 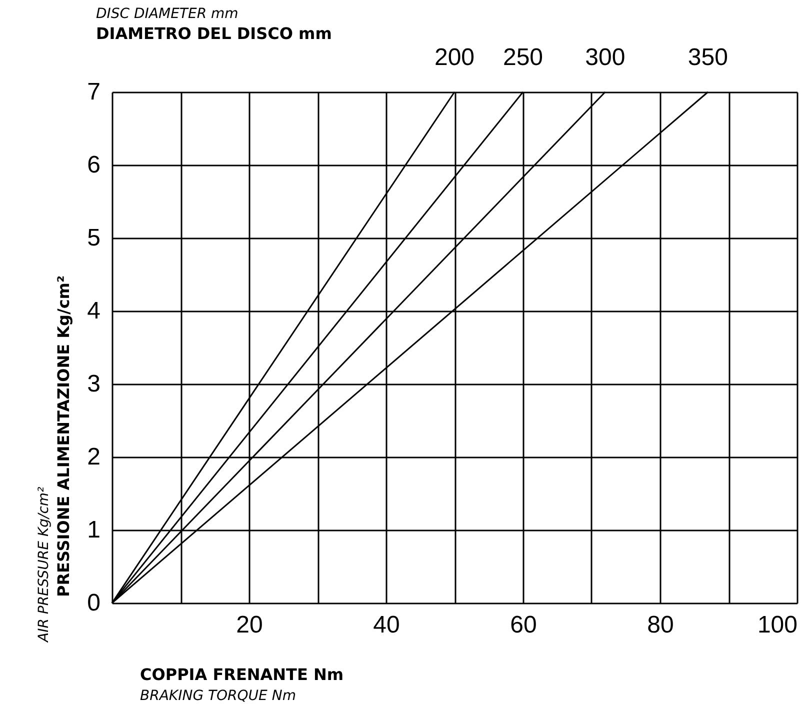 What do you see at coordinates (454, 57) in the screenshot?
I see `series-label: 200` at bounding box center [454, 57].